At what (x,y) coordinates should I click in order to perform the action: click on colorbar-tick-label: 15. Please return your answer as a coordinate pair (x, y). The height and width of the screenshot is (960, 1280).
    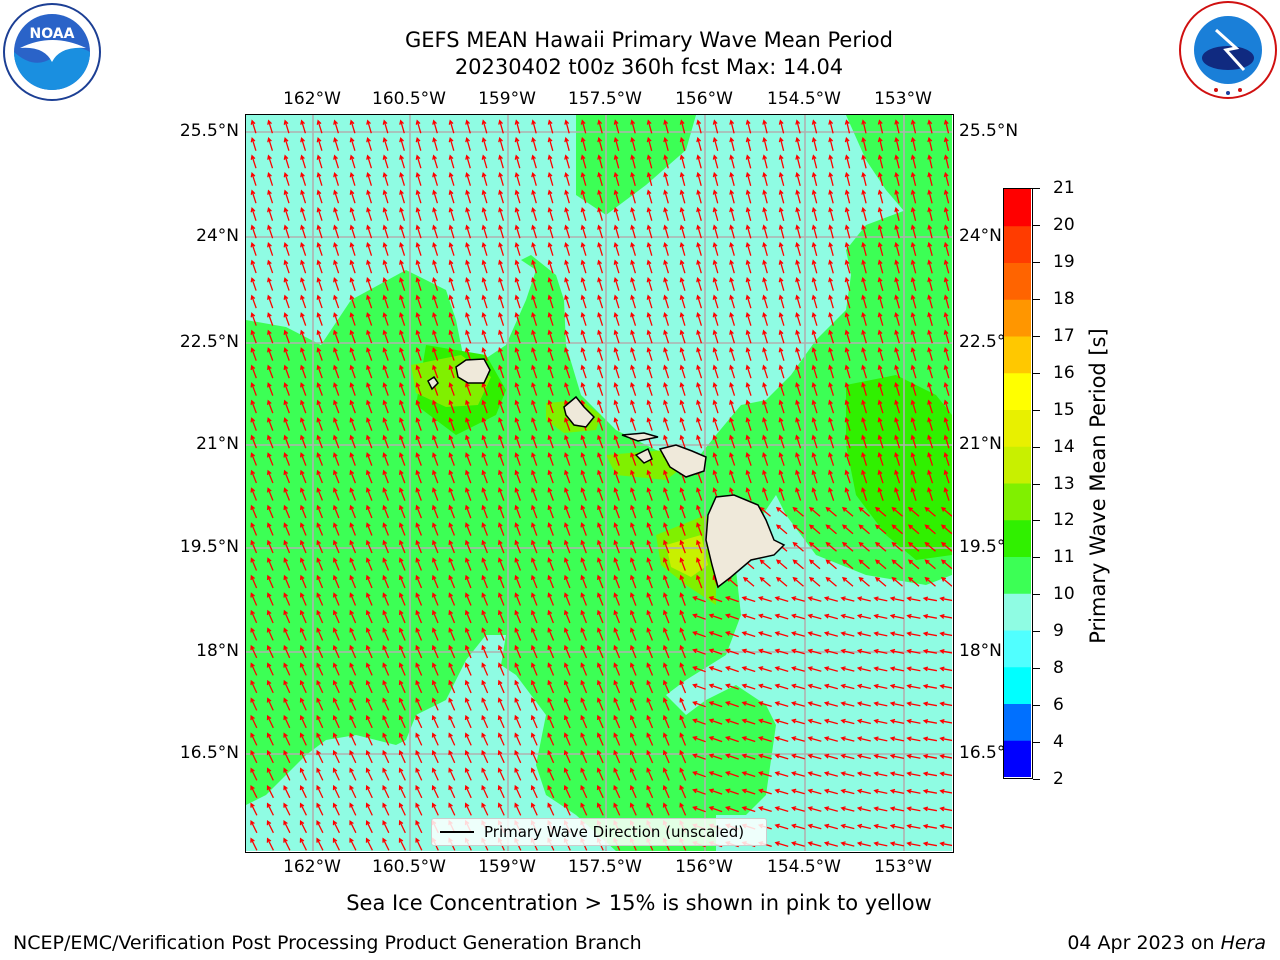
    Looking at the image, I should click on (1064, 409).